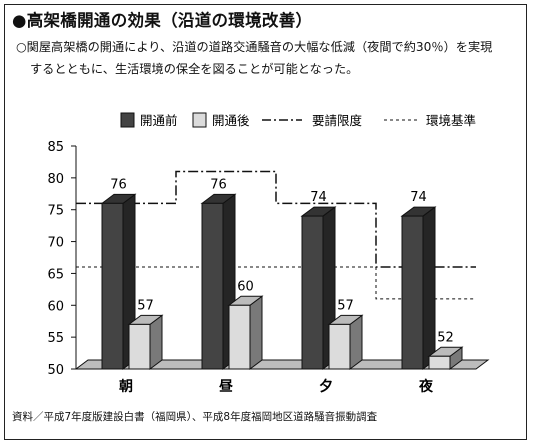 The width and height of the screenshot is (533, 446). Describe the element at coordinates (162, 20) in the screenshot. I see `chart-title: ●高架橋開通の効果（沿道の環境改善）` at that location.